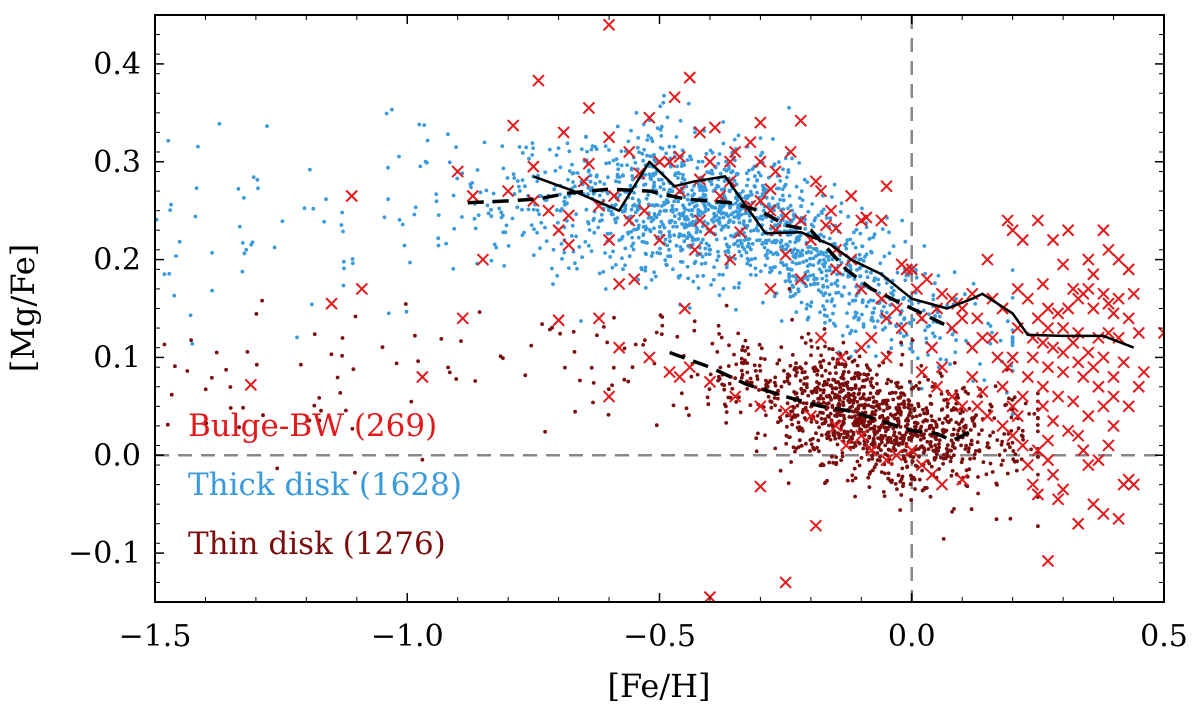 This screenshot has height=713, width=1200. What do you see at coordinates (117, 64) in the screenshot?
I see `y-tick-label: 0.4` at bounding box center [117, 64].